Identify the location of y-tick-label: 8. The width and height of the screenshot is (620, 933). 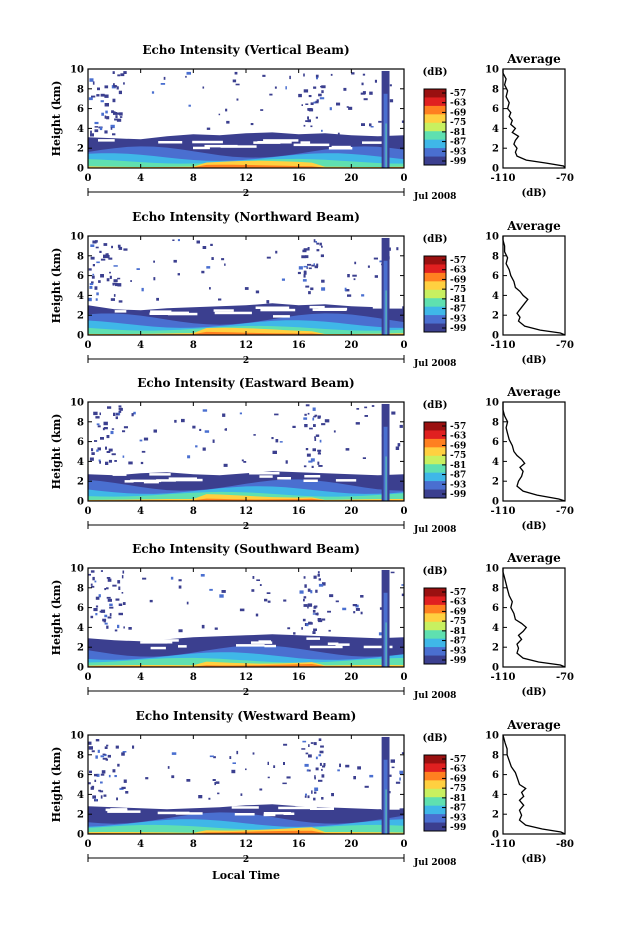
(80, 256).